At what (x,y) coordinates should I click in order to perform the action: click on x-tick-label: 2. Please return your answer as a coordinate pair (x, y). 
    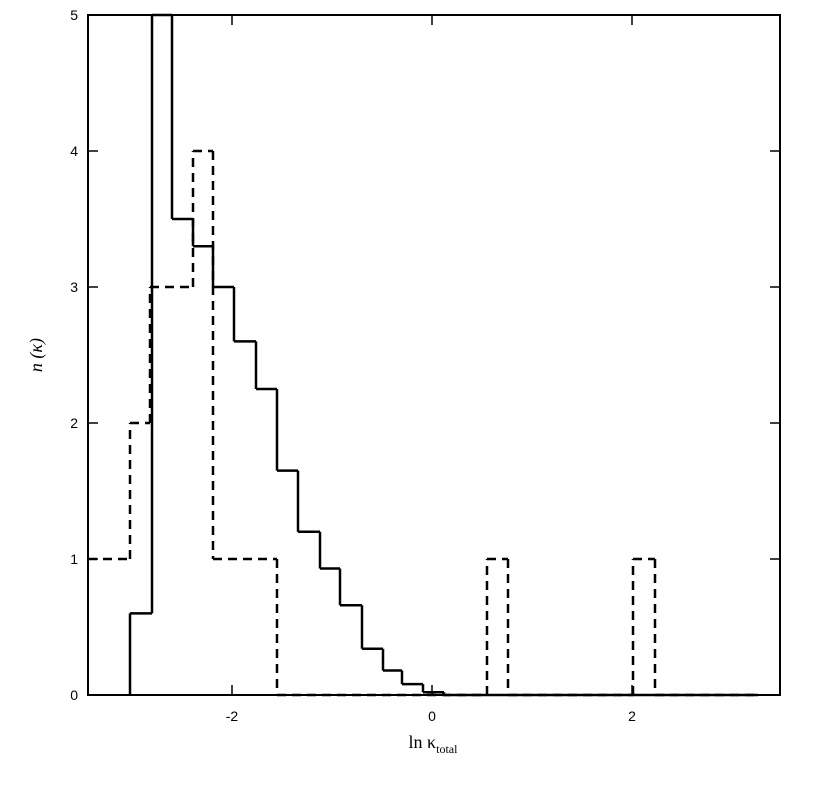
    Looking at the image, I should click on (632, 716).